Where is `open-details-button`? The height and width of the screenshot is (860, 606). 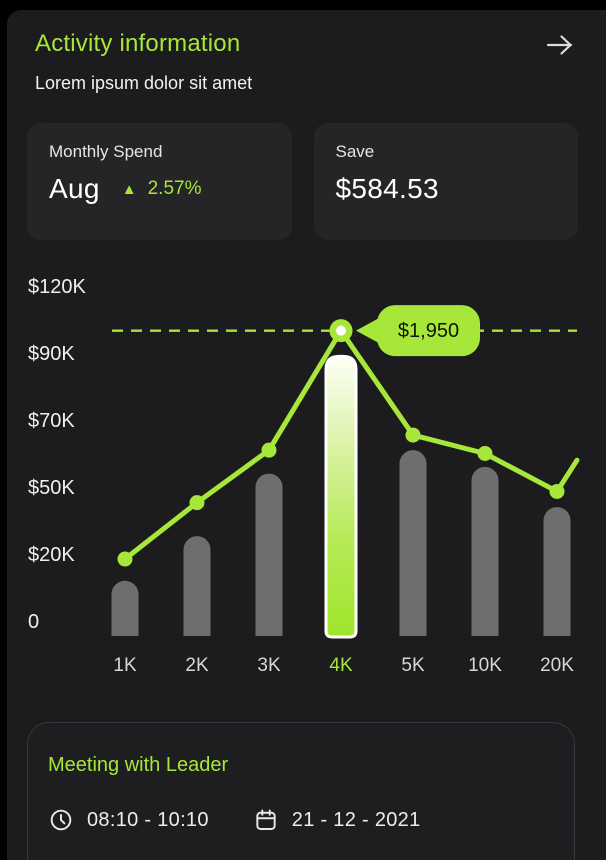
open-details-button is located at coordinates (560, 45).